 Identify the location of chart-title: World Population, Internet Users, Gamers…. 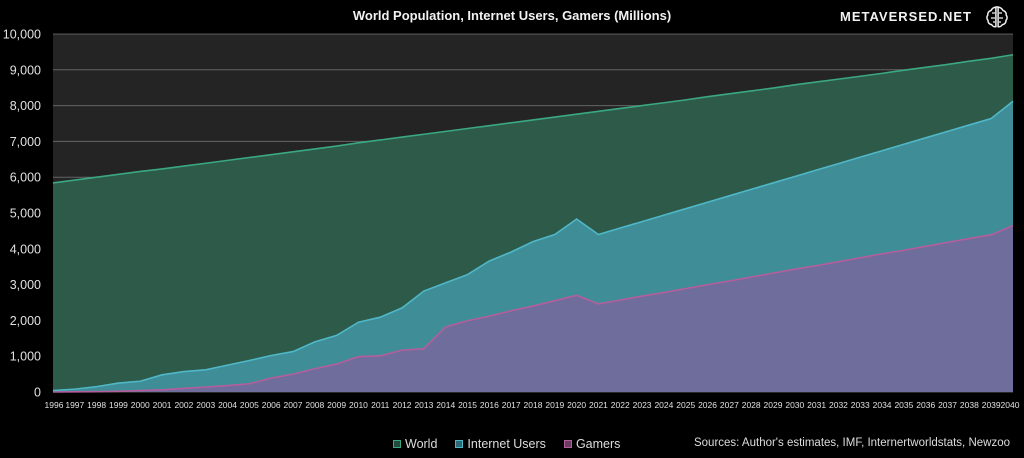
(512, 15).